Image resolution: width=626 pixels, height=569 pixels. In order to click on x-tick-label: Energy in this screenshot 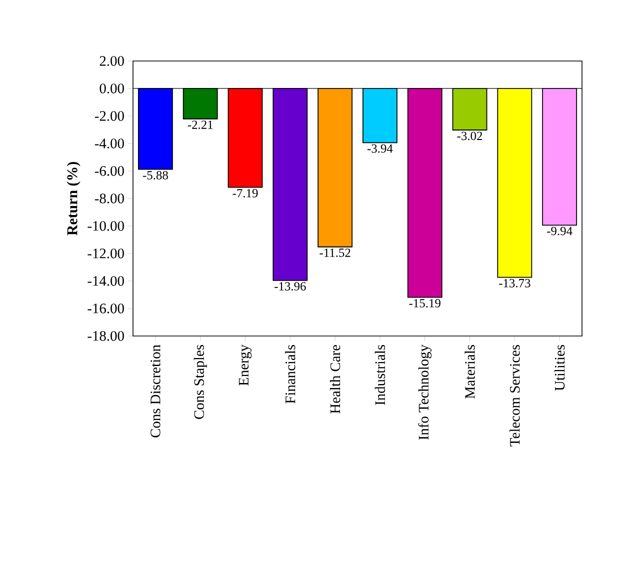, I will do `click(245, 365)`.